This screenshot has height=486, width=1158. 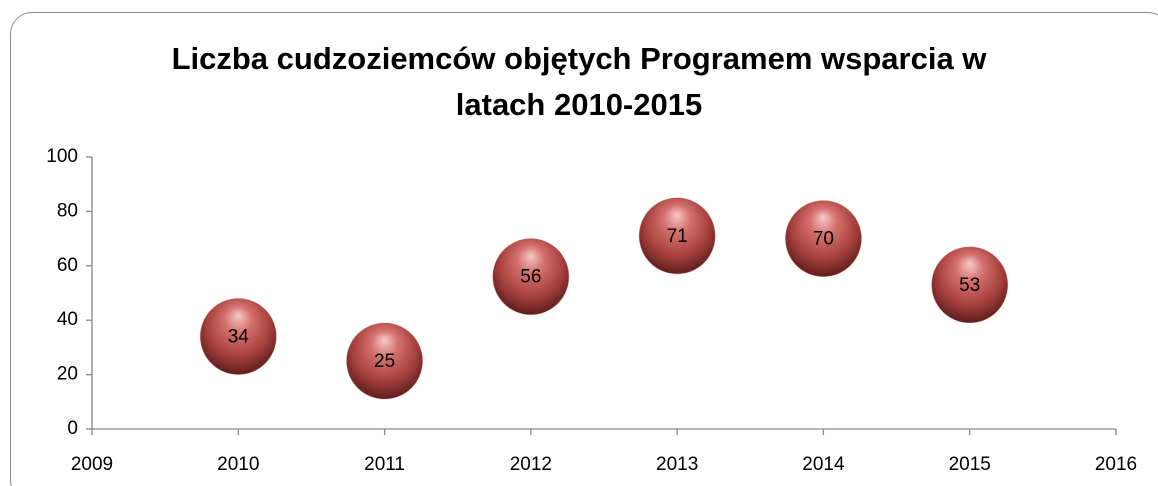 What do you see at coordinates (970, 464) in the screenshot?
I see `x-tick-label: 2015` at bounding box center [970, 464].